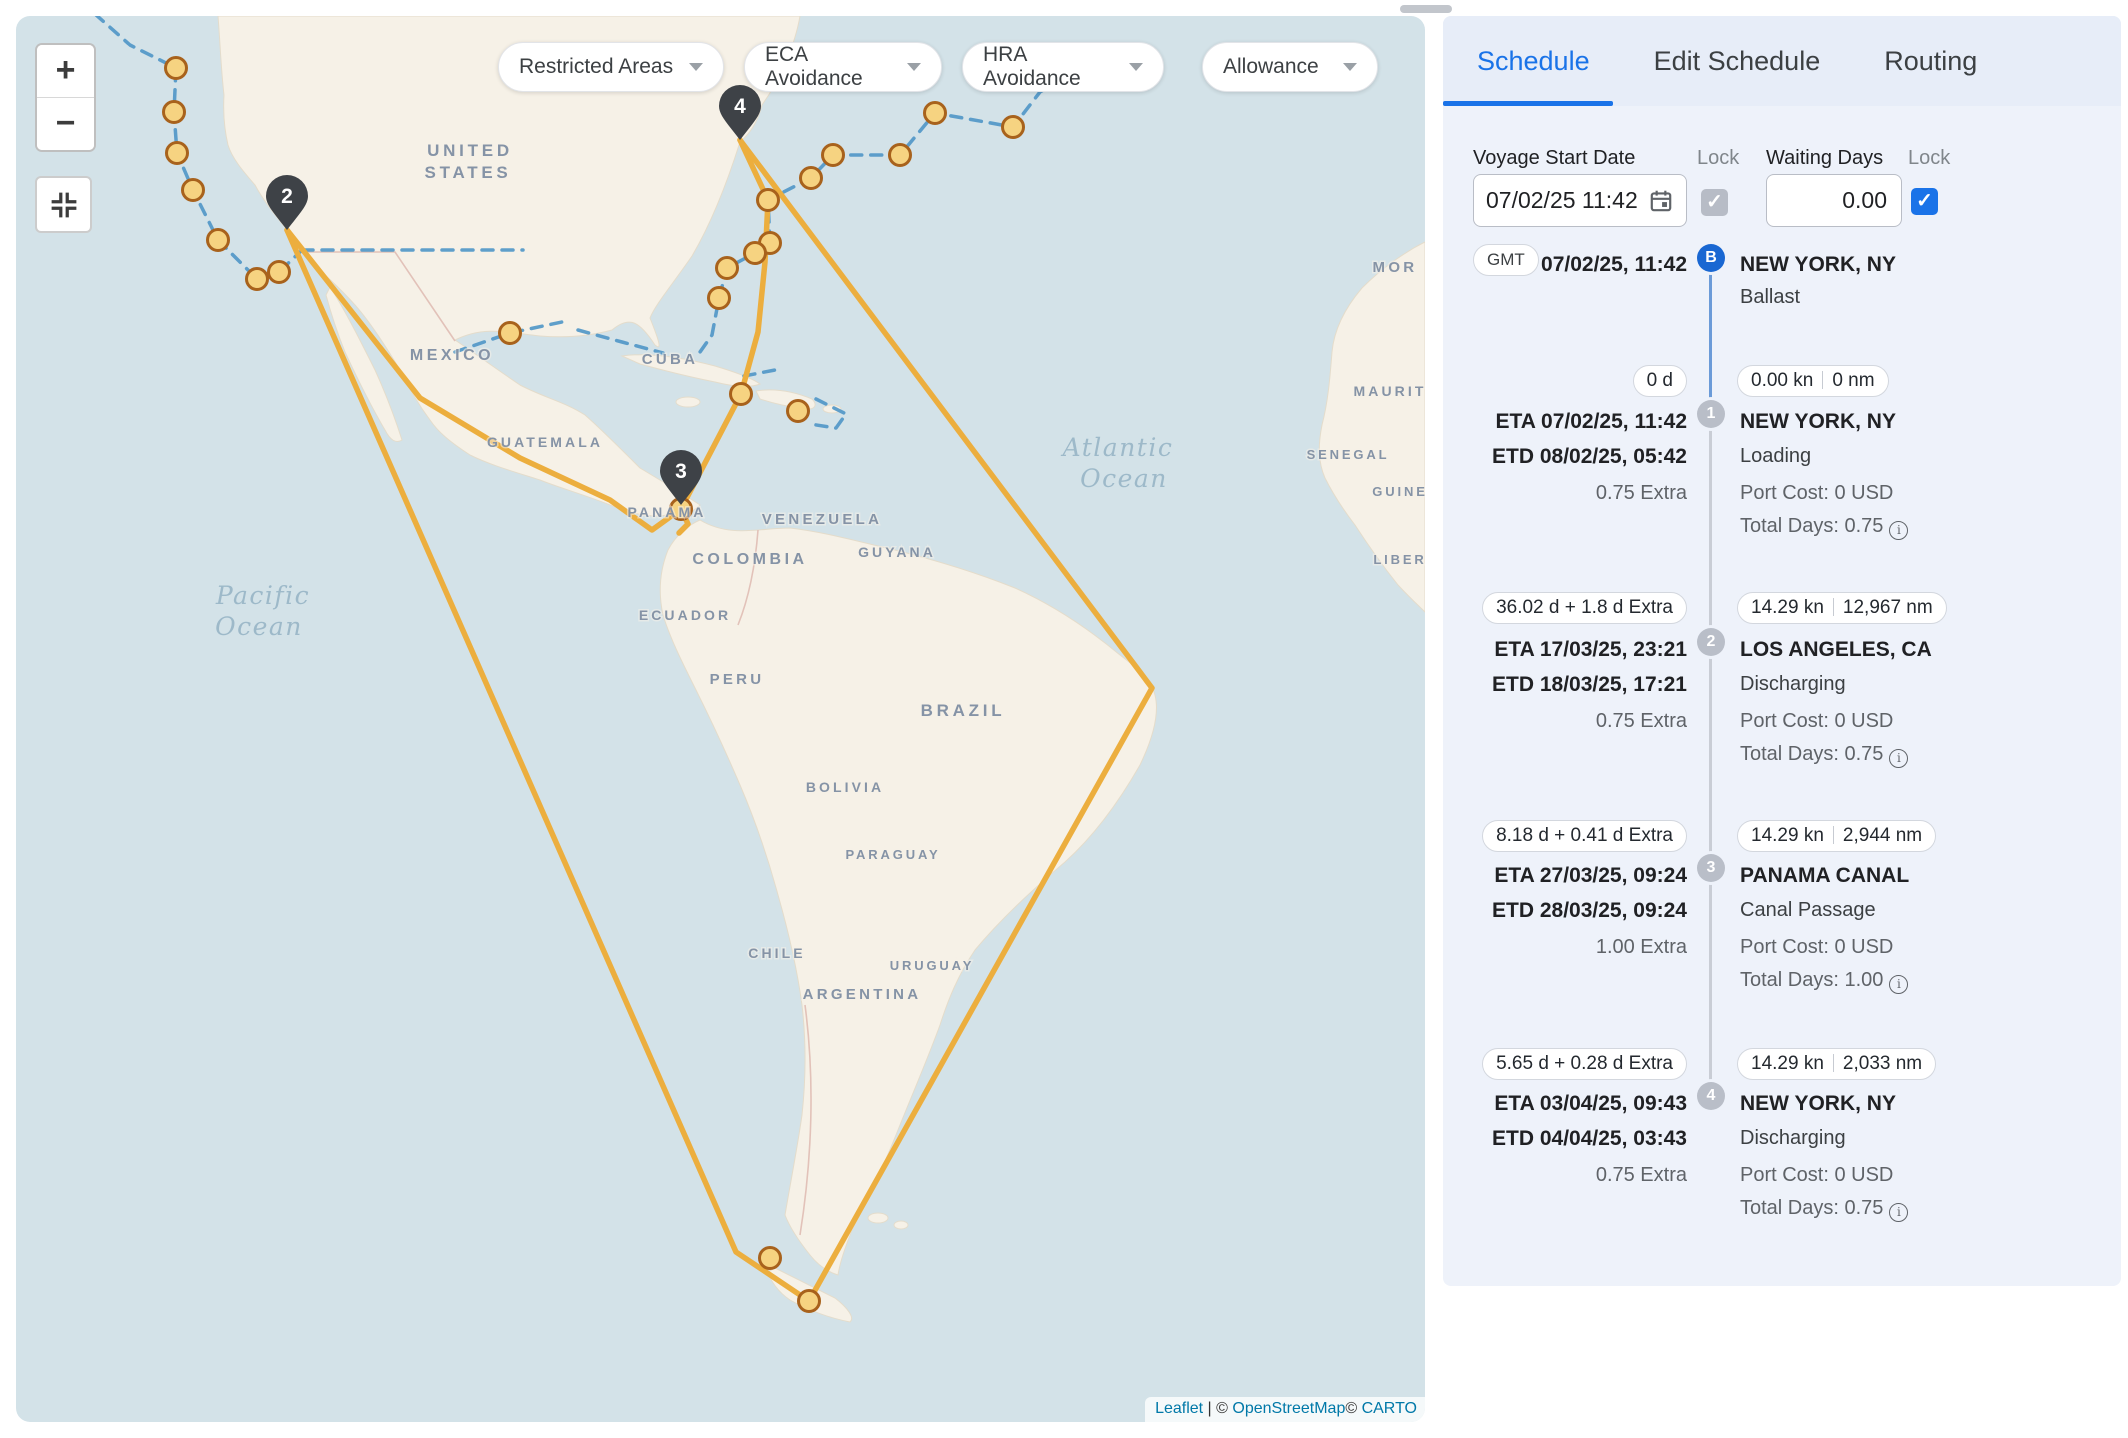 This screenshot has height=1438, width=2128. I want to click on country-label: MOR, so click(1395, 267).